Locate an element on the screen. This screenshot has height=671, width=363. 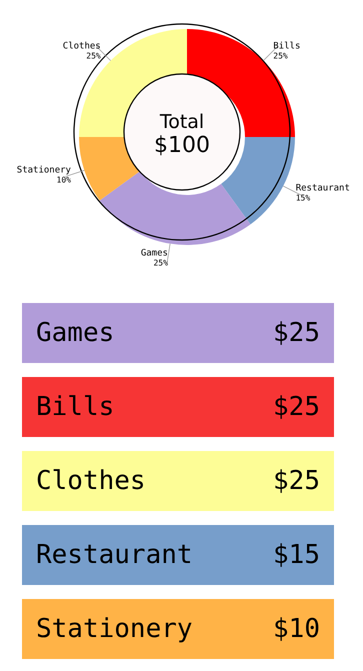
category-label: Games is located at coordinates (75, 333).